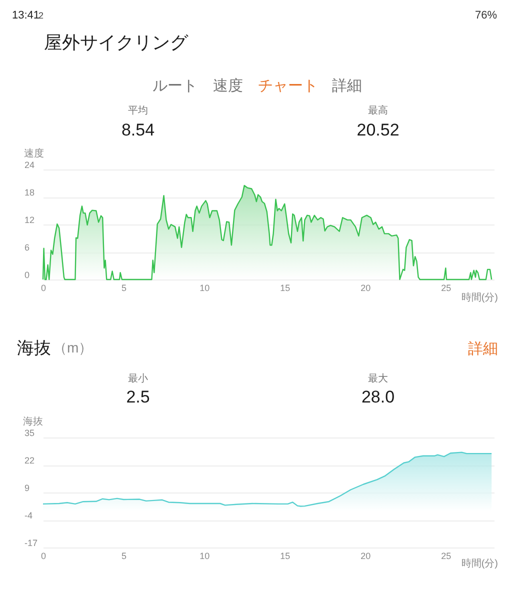 This screenshot has width=516, height=600. What do you see at coordinates (27, 488) in the screenshot?
I see `y-tick-label: 9` at bounding box center [27, 488].